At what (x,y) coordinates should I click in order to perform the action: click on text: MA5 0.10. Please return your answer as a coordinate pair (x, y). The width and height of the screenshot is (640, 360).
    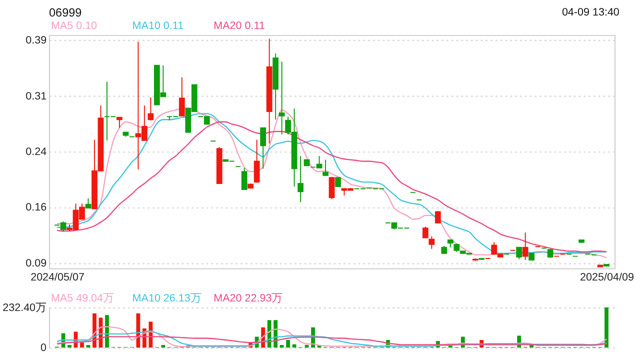
    Looking at the image, I should click on (74, 26).